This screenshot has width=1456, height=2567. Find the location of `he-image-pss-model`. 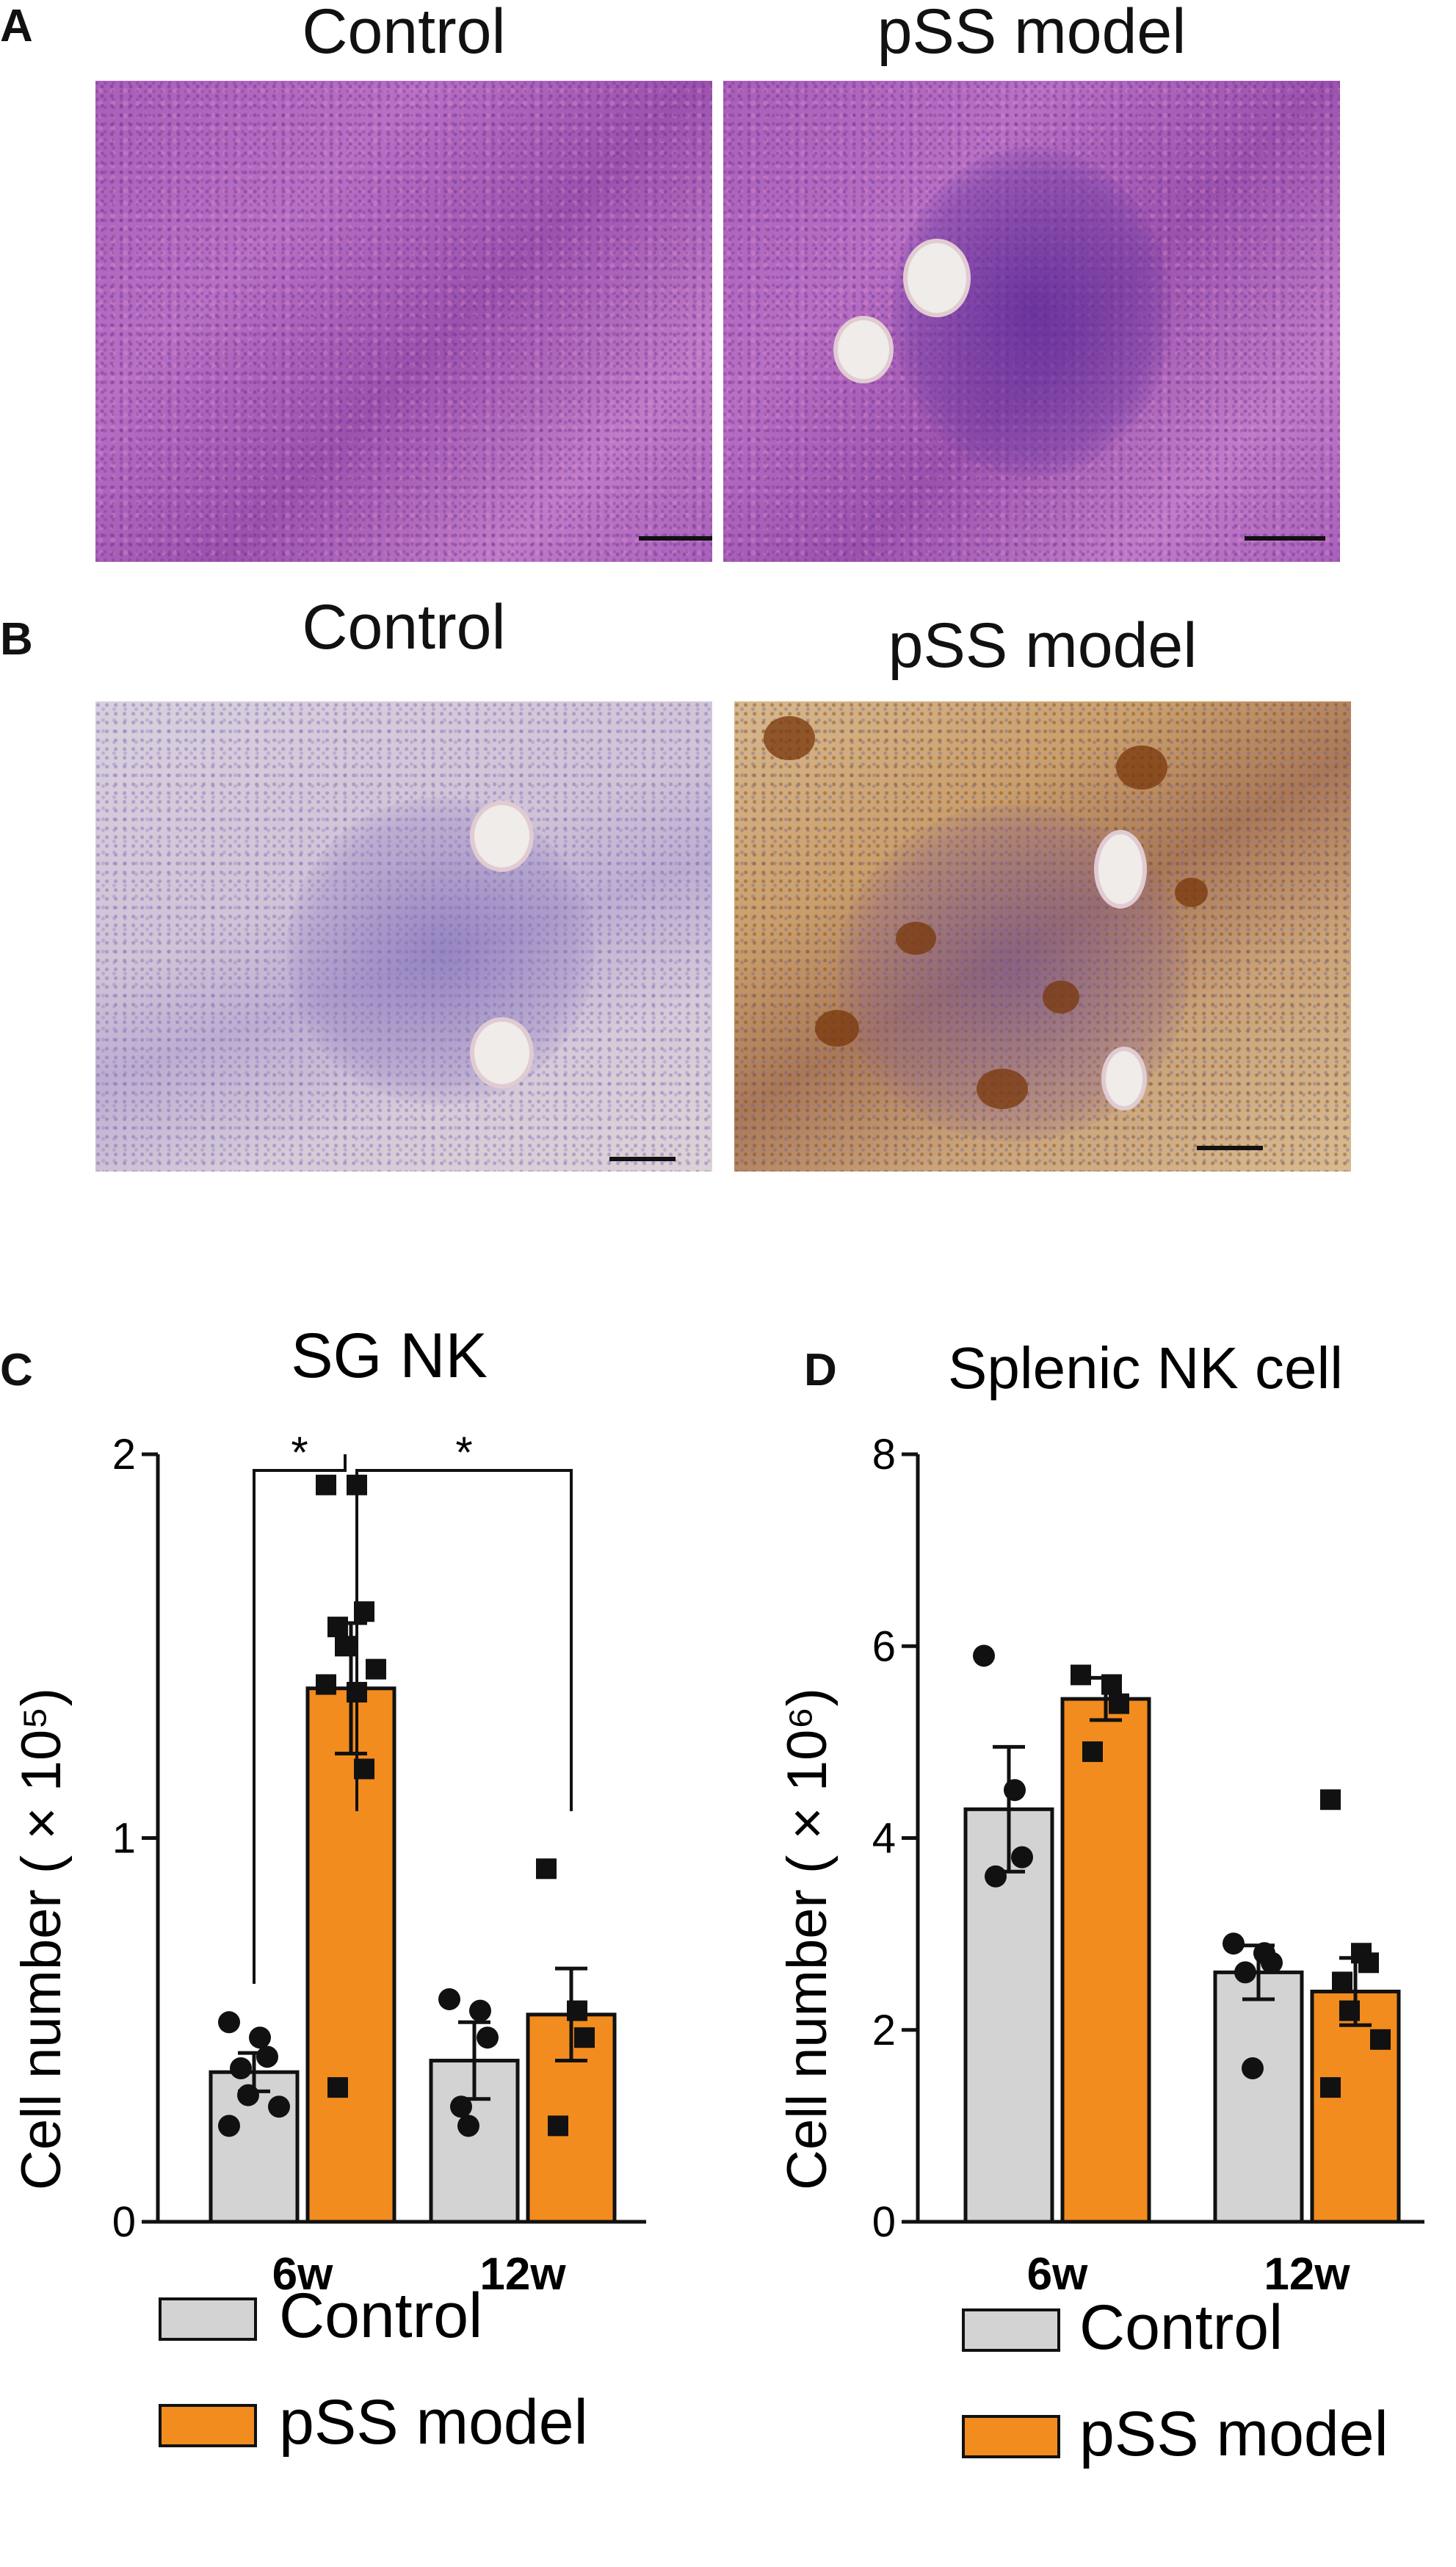

he-image-pss-model is located at coordinates (1031, 321).